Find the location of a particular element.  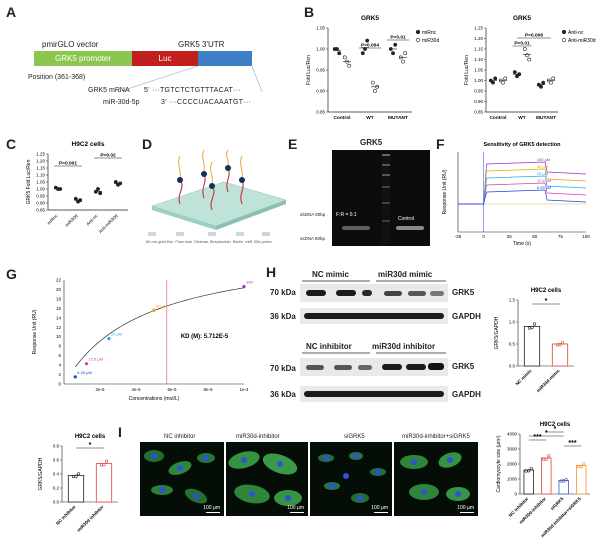

legend-label: Anti-miR30d is located at coordinates (582, 41).